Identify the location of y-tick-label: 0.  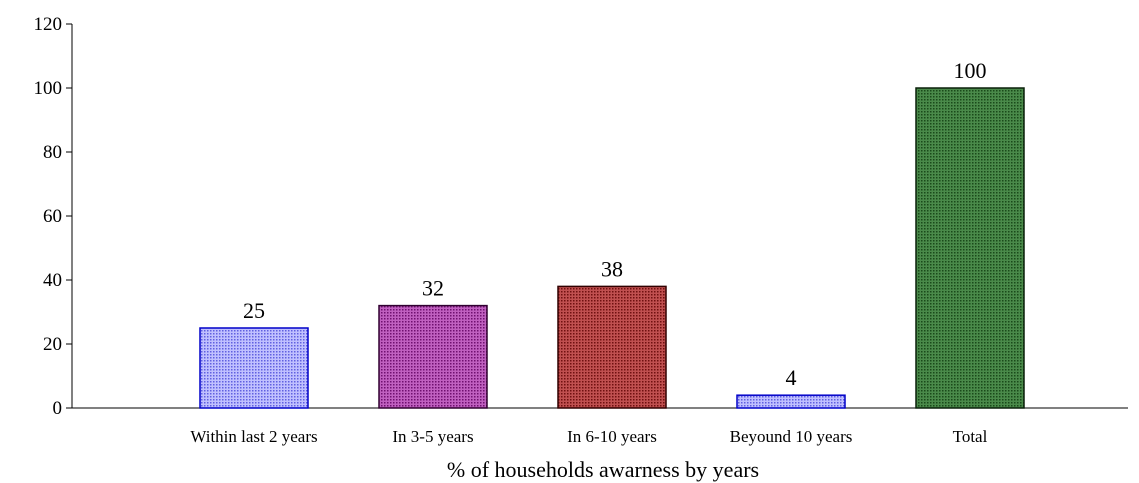
(58, 408).